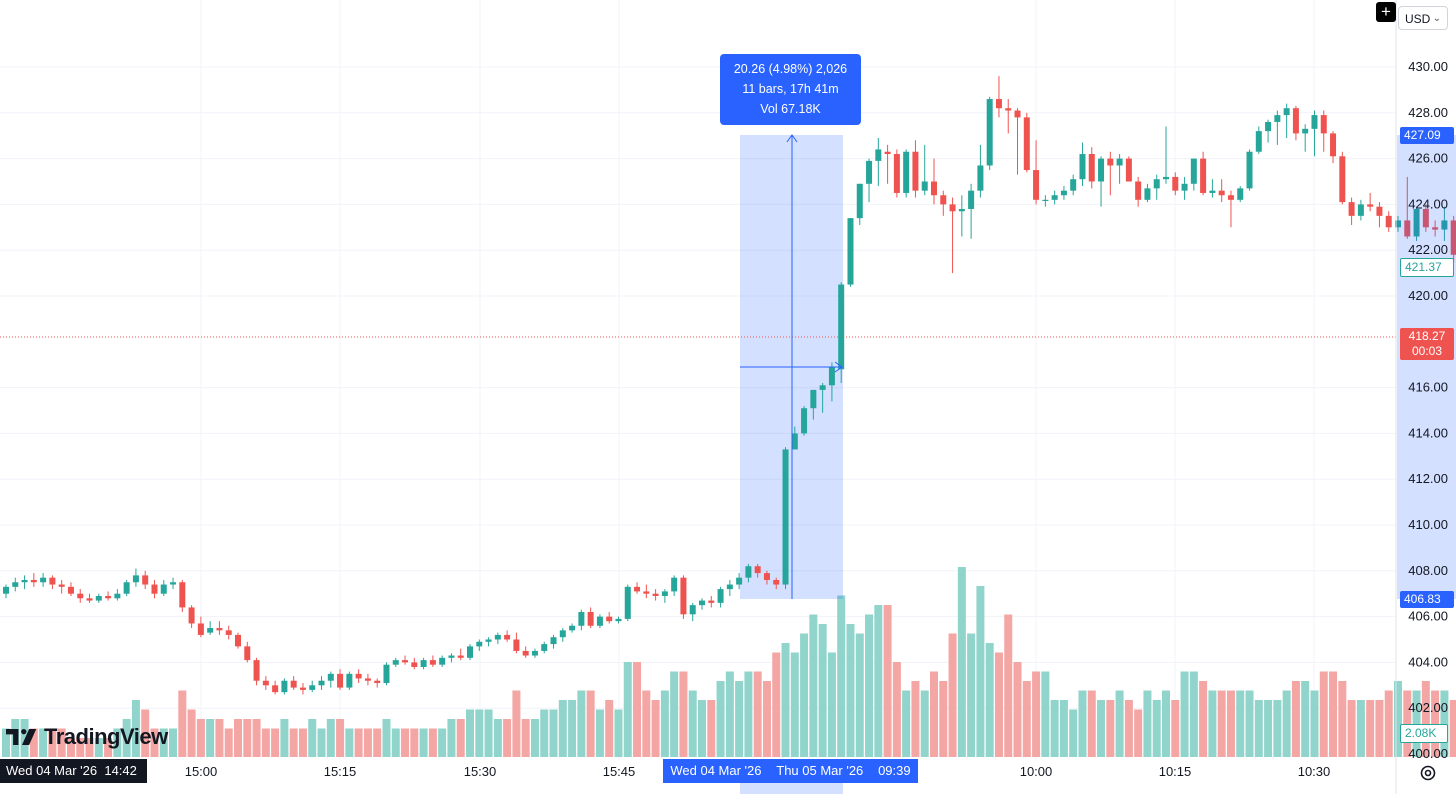 Image resolution: width=1456 pixels, height=794 pixels. I want to click on measure-time-range-label: Wed 04 Mar '26 Thu 05 Mar '26 09:39, so click(790, 771).